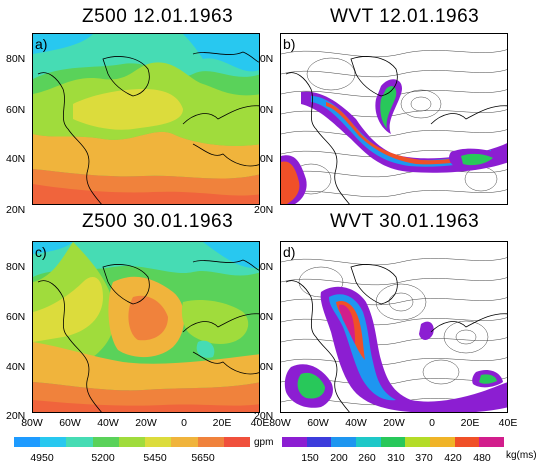 This screenshot has width=550, height=476. Describe the element at coordinates (482, 458) in the screenshot. I see `wvt-colorbar-label: 480` at that location.